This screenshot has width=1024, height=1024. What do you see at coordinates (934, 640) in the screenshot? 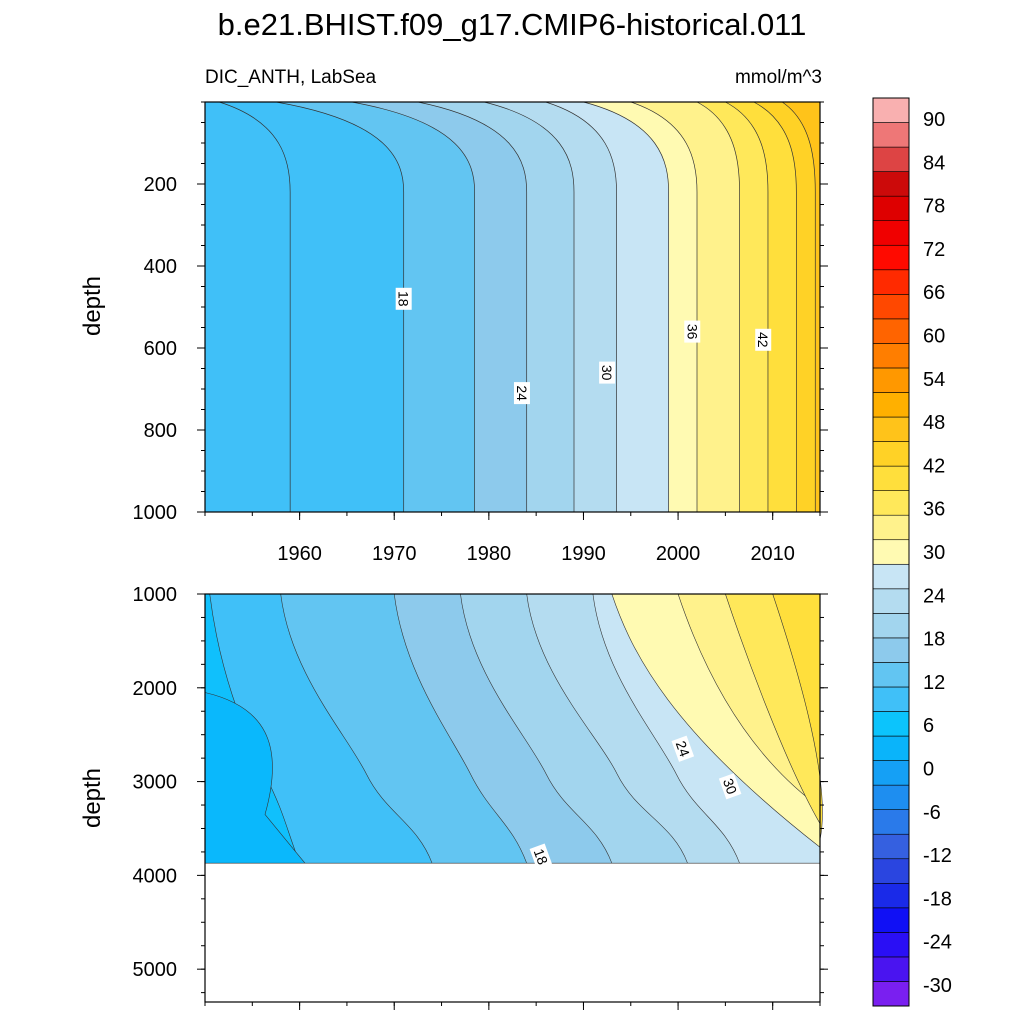
I see `colorbar-label: 18` at bounding box center [934, 640].